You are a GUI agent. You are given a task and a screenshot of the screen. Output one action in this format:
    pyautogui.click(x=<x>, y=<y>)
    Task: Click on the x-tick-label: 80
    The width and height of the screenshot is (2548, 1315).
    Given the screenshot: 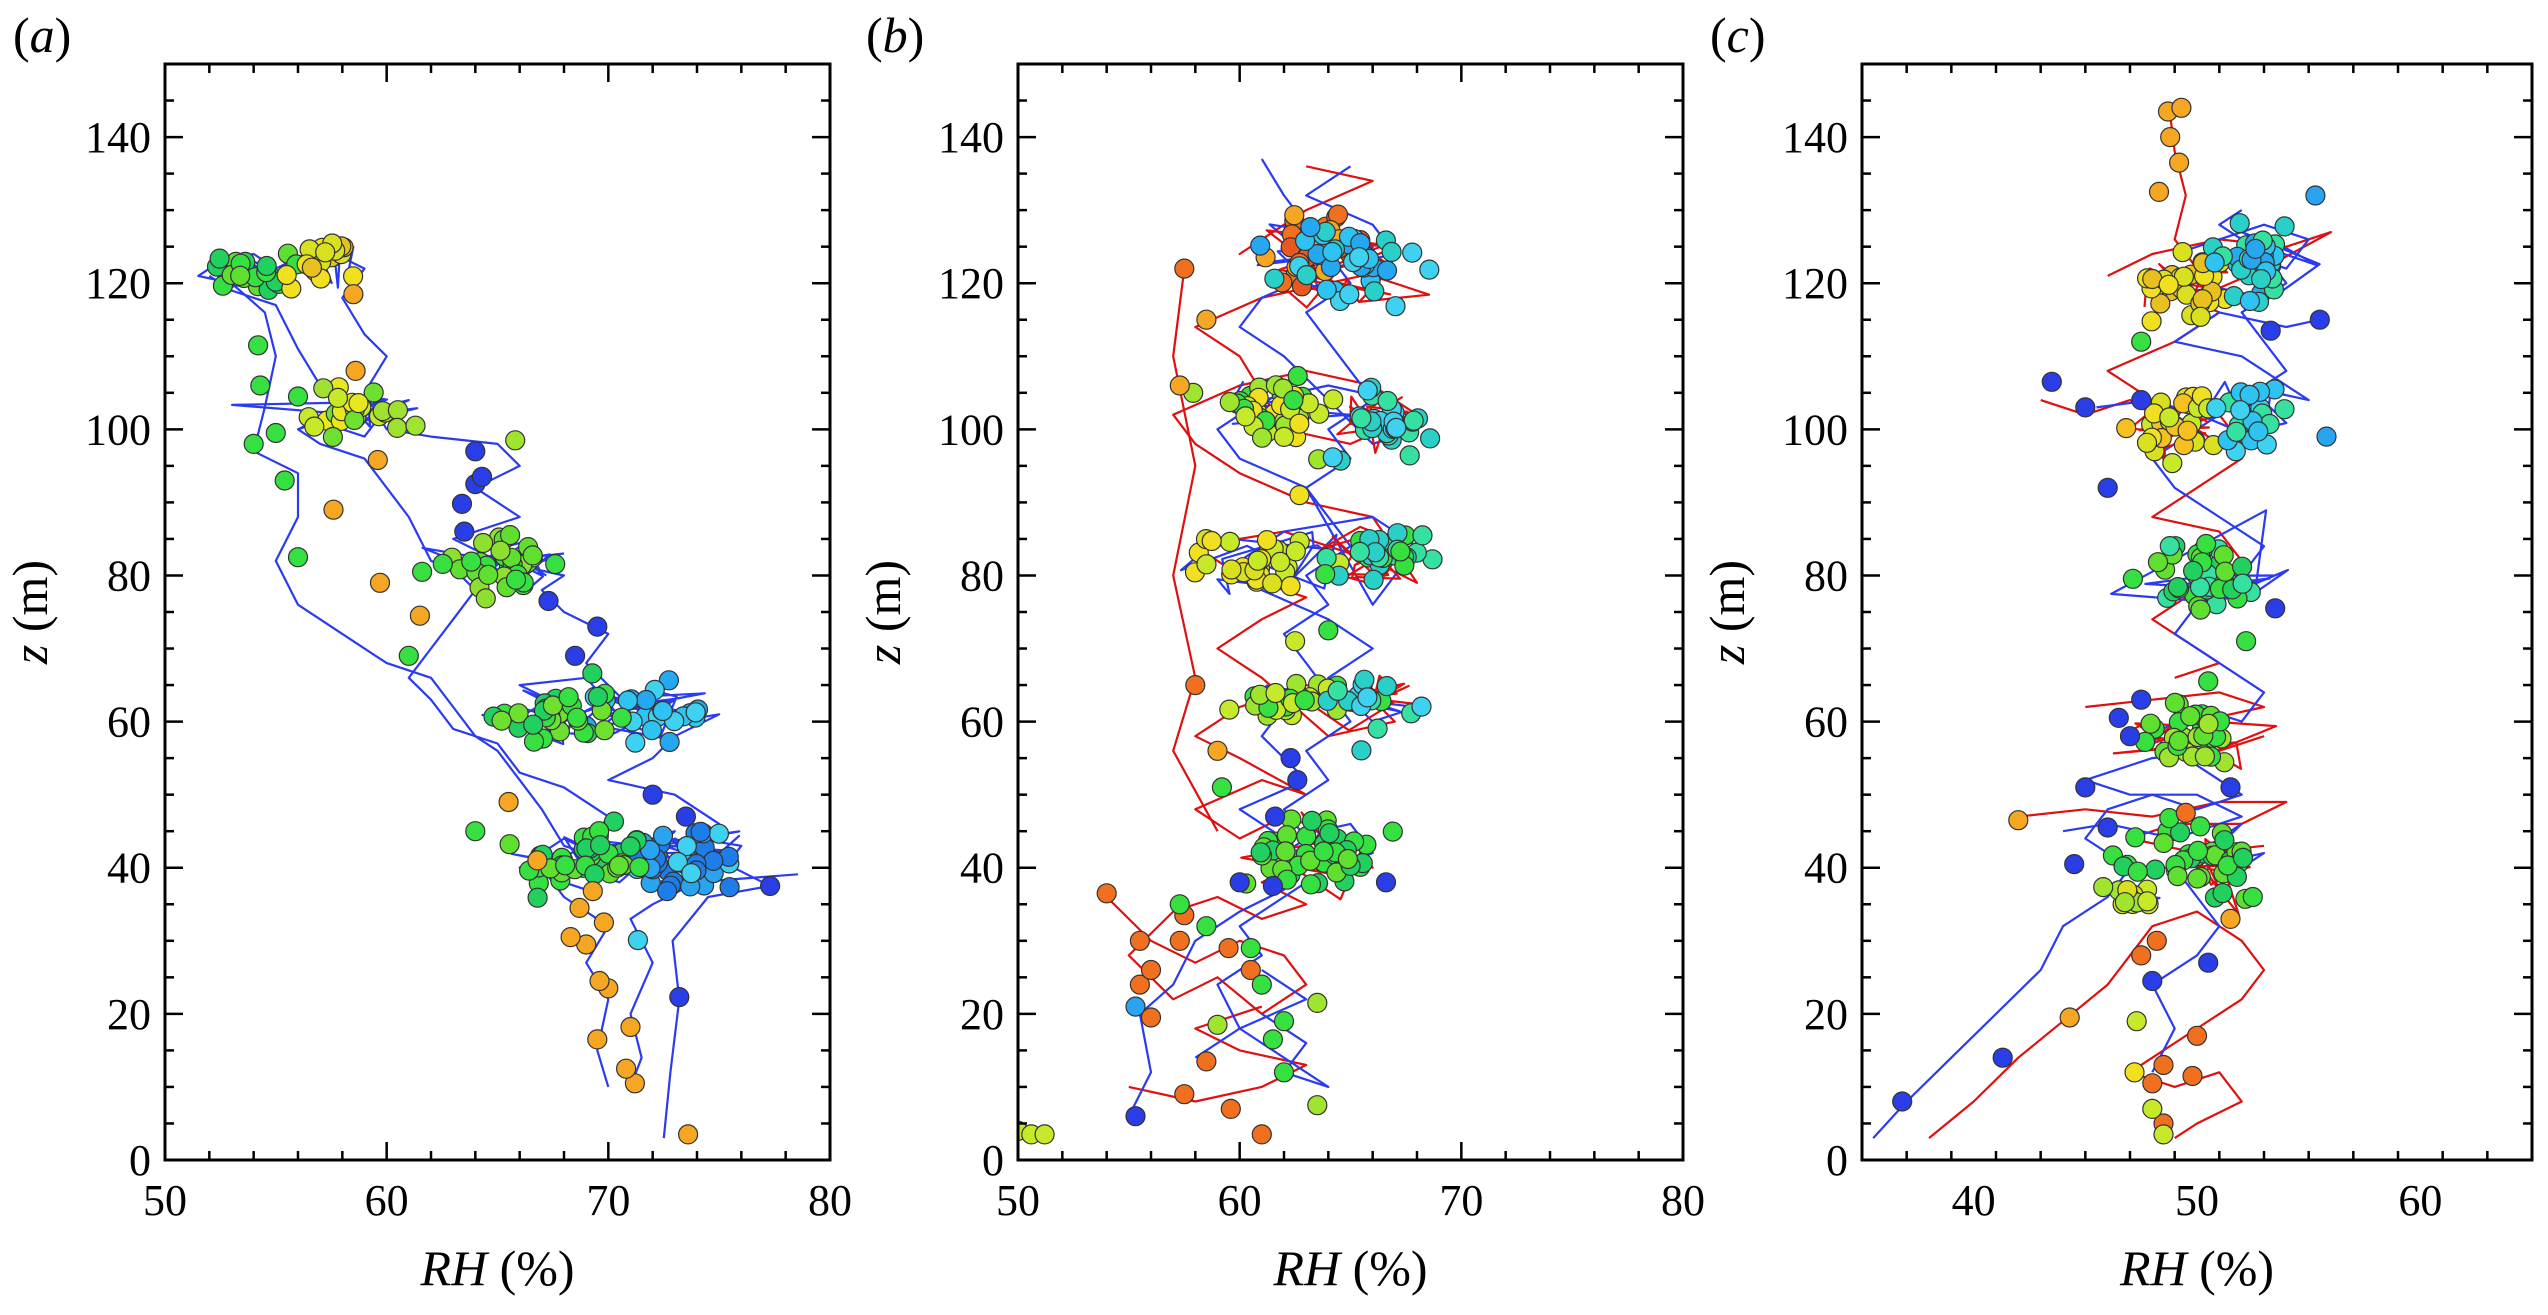 What is the action you would take?
    pyautogui.click(x=1683, y=1200)
    